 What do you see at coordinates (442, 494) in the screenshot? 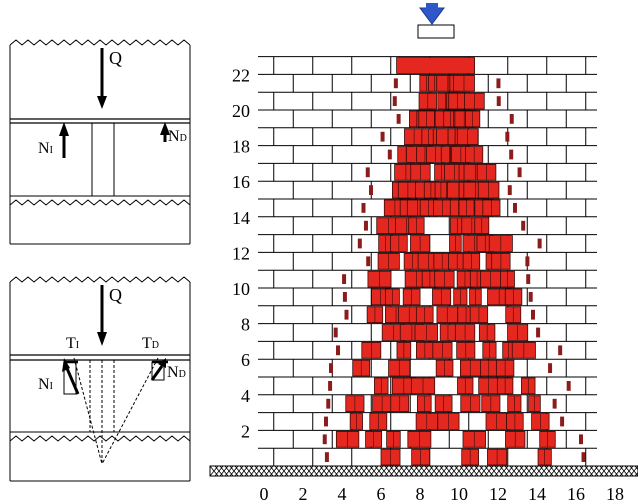
I see `x-axis-labels: 0 2 4 6 8 10 12 14 16 18` at bounding box center [442, 494].